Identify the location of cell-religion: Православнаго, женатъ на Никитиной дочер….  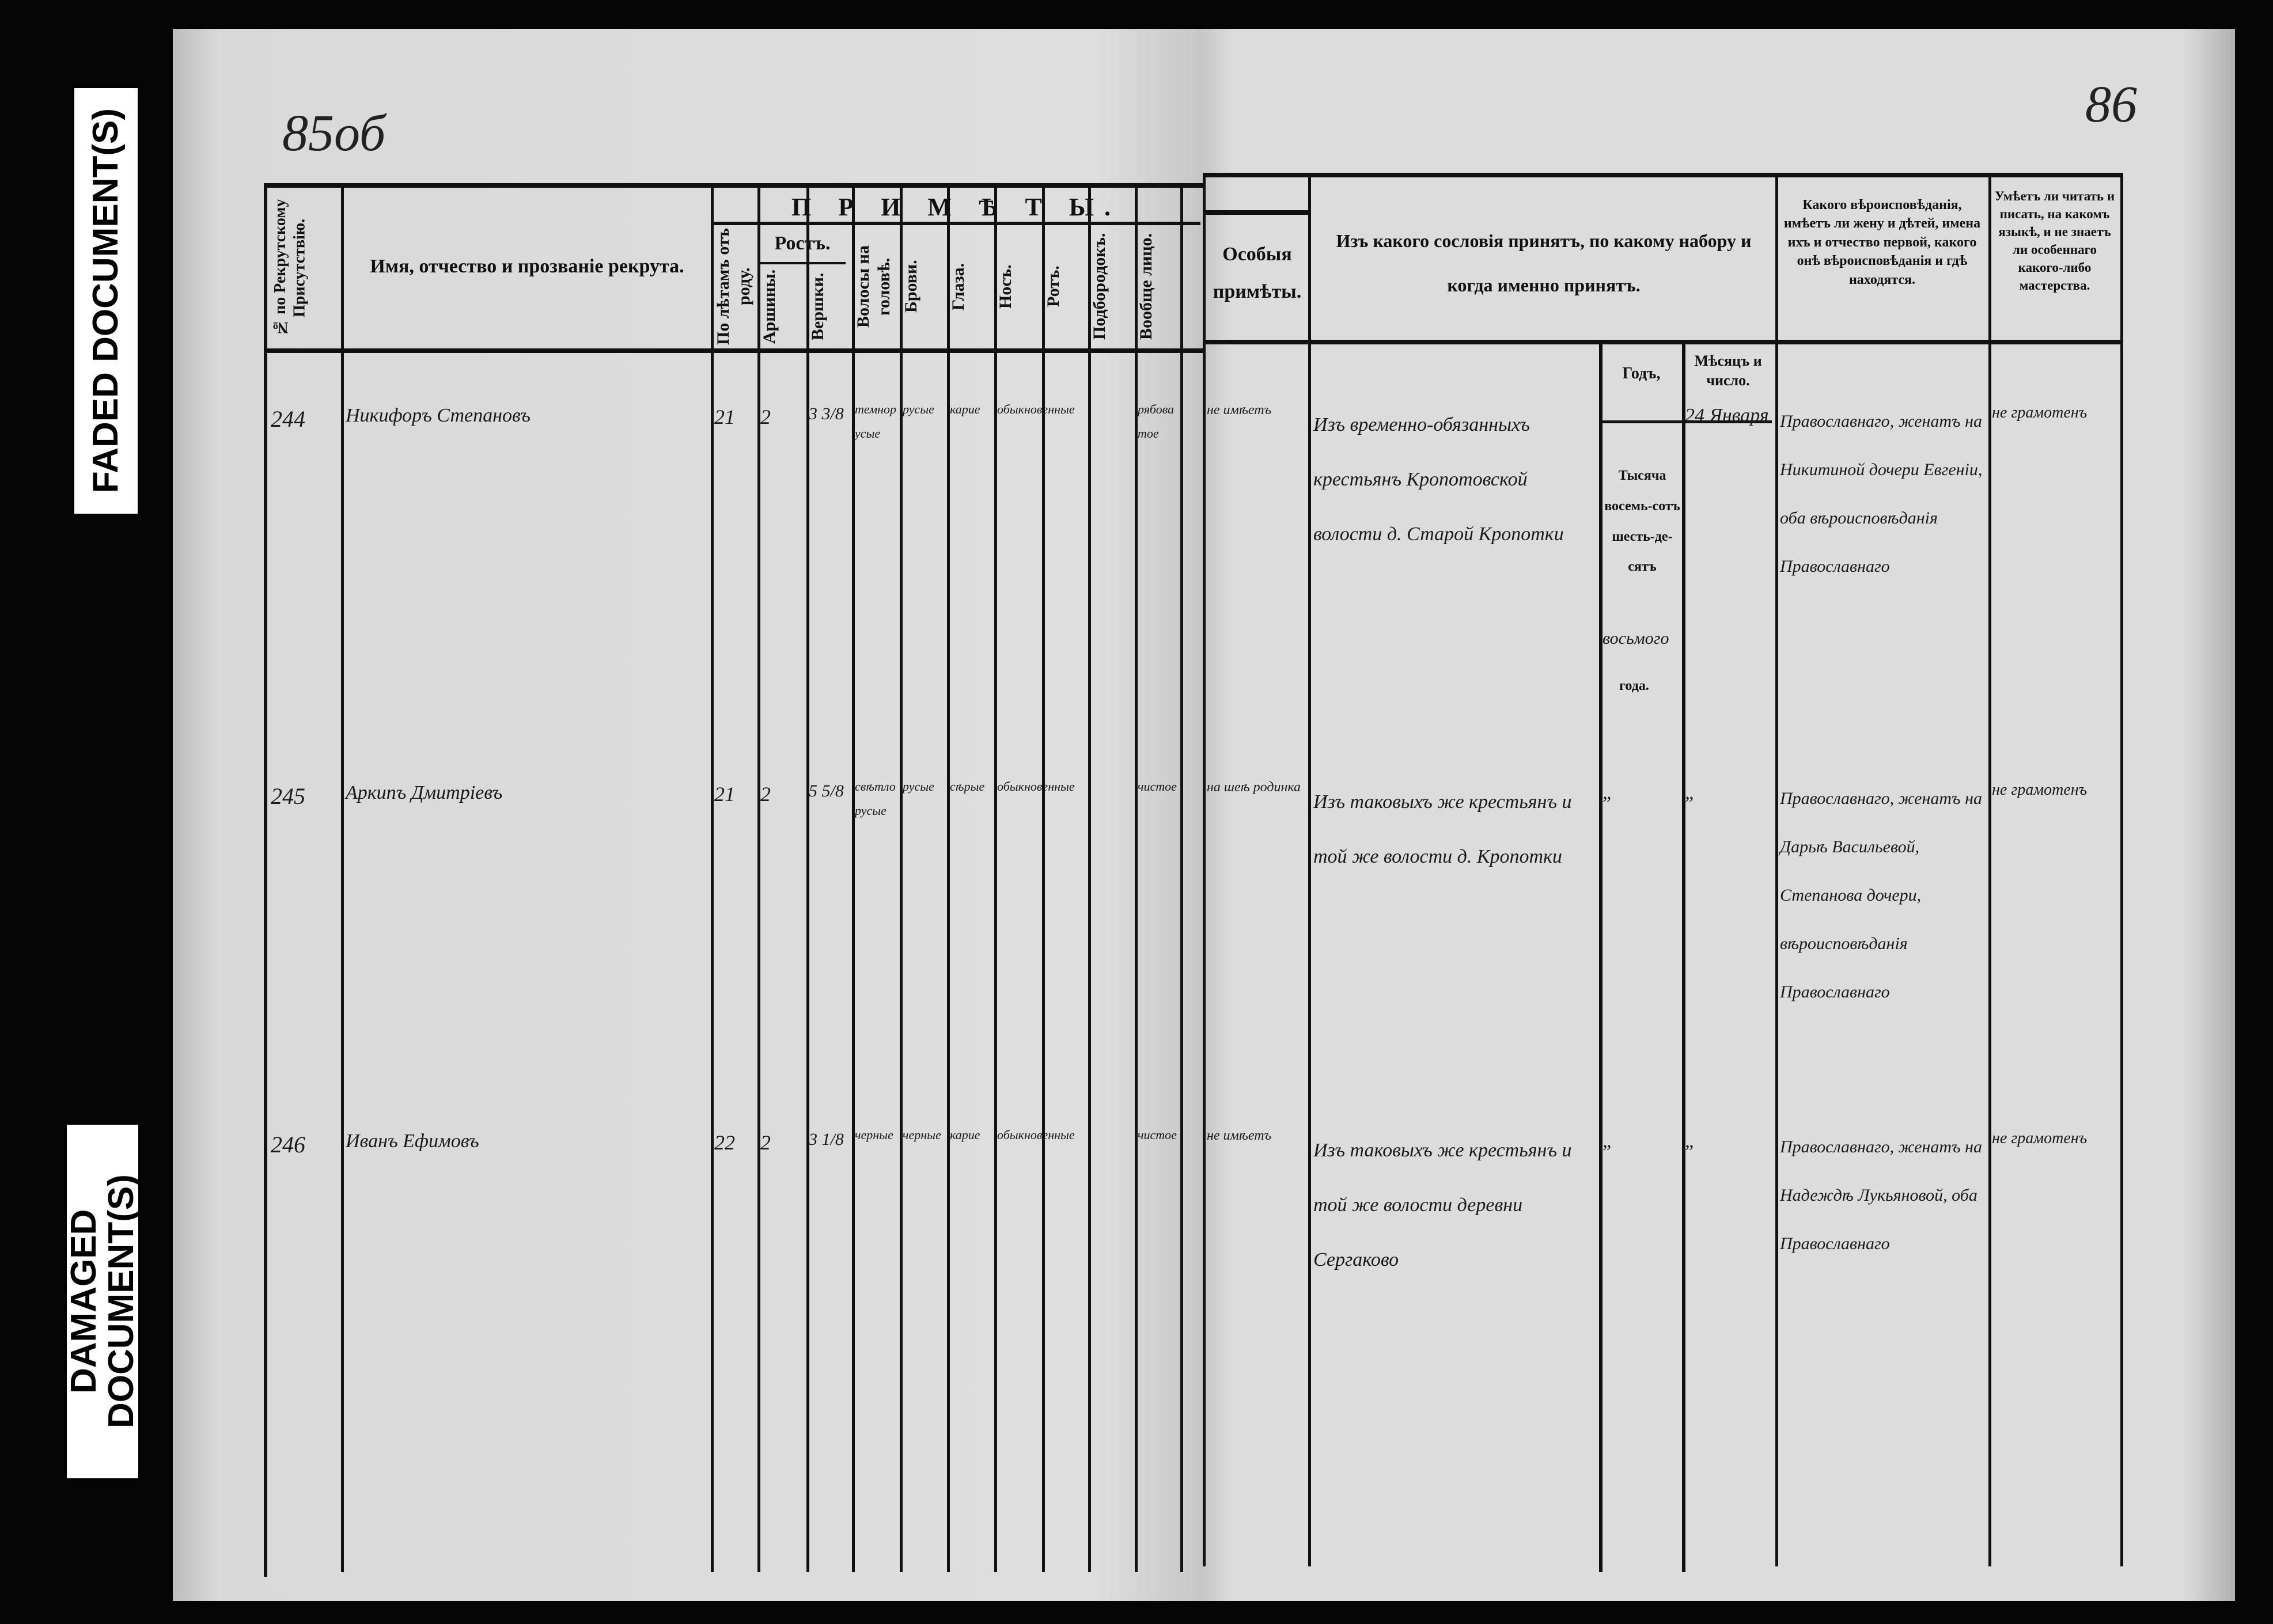
(1881, 494).